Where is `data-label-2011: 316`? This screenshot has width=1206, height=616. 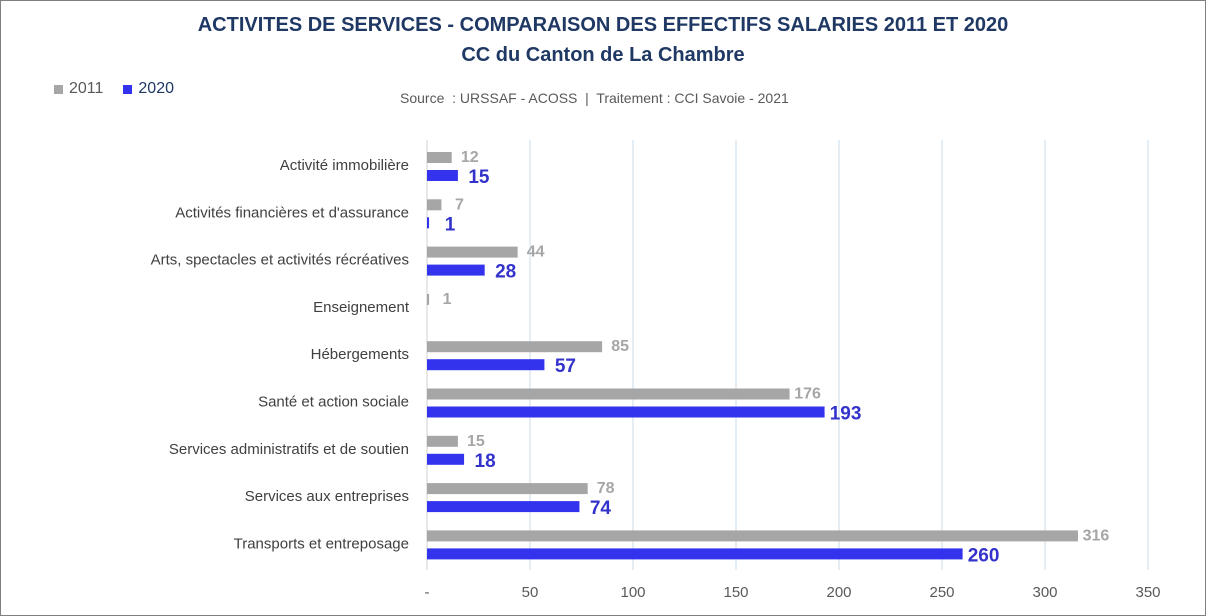
data-label-2011: 316 is located at coordinates (1096, 535).